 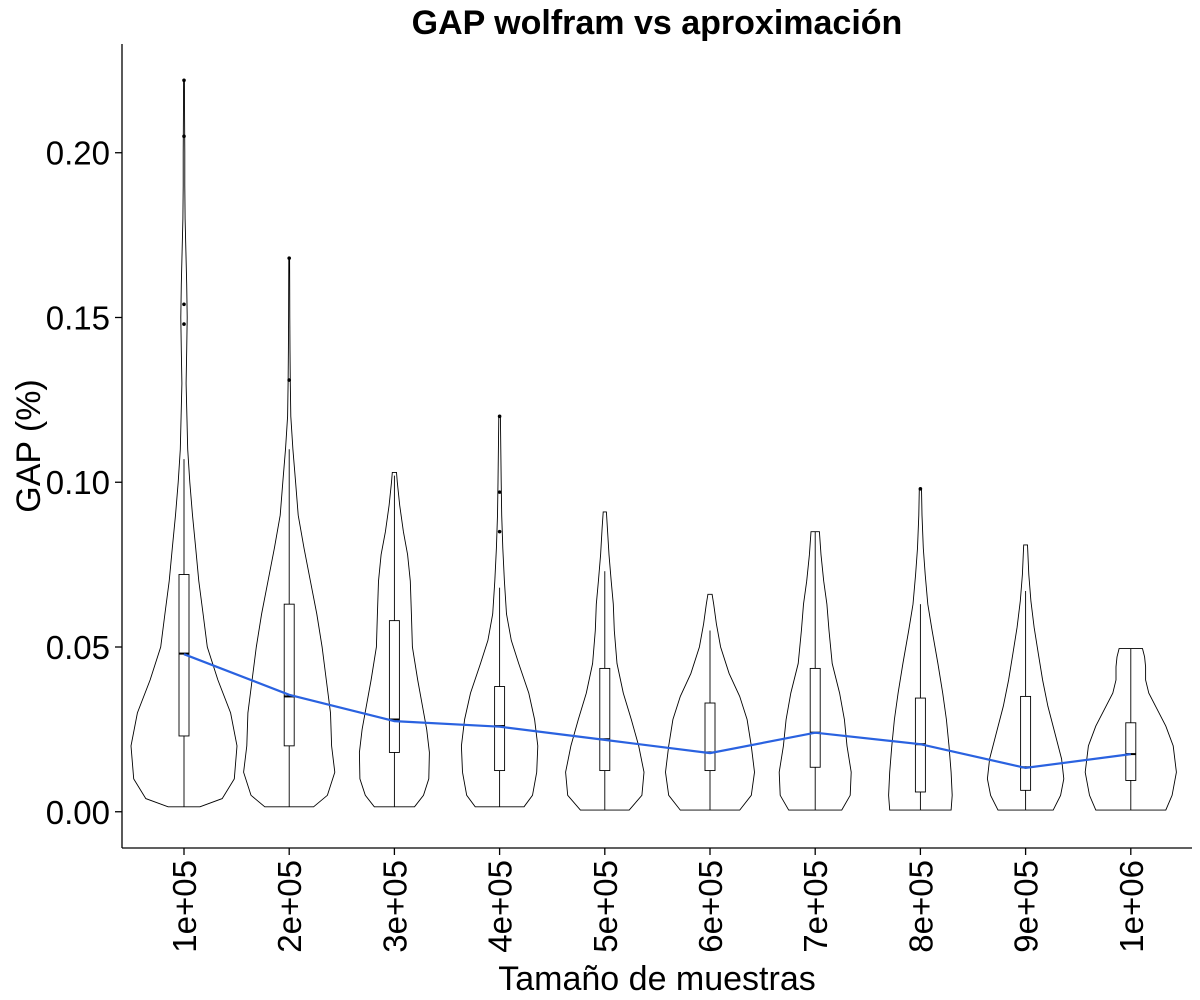 What do you see at coordinates (920, 906) in the screenshot?
I see `x-tick-label: 8e+05` at bounding box center [920, 906].